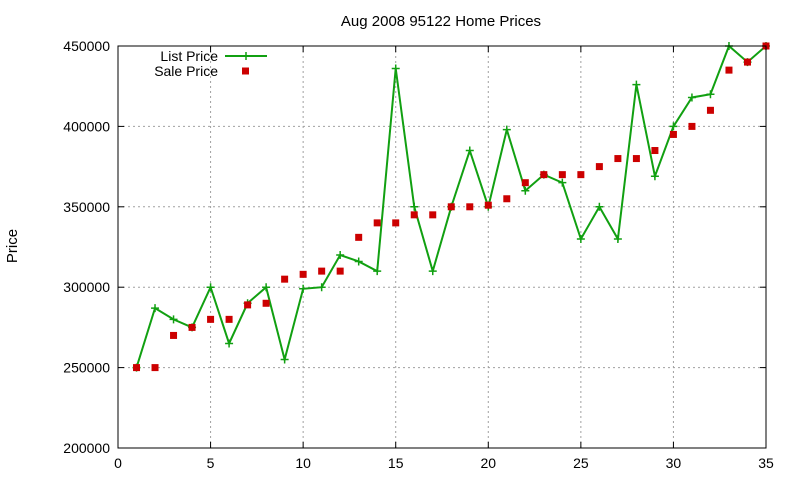 The height and width of the screenshot is (480, 800). What do you see at coordinates (581, 463) in the screenshot?
I see `x-tick-label: 25` at bounding box center [581, 463].